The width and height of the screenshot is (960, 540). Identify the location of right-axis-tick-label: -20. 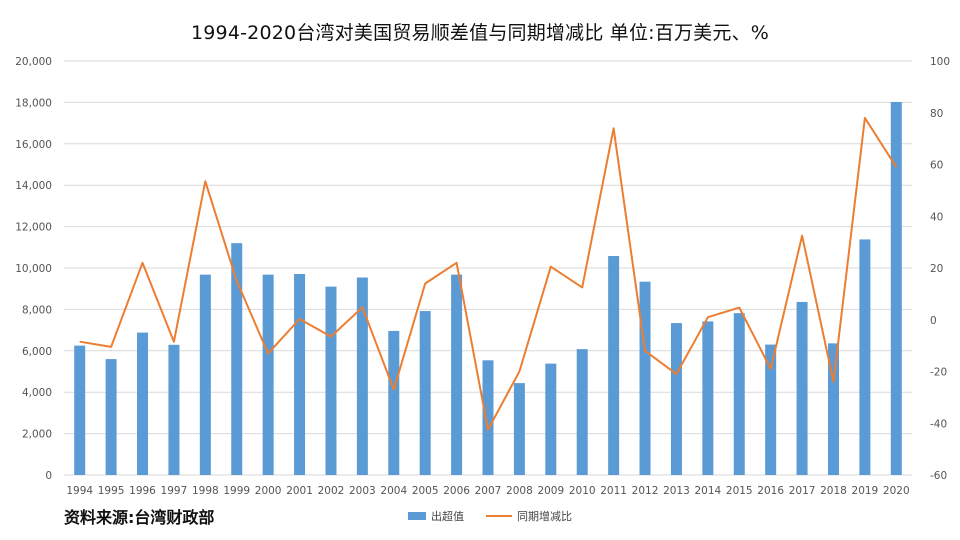
(938, 373).